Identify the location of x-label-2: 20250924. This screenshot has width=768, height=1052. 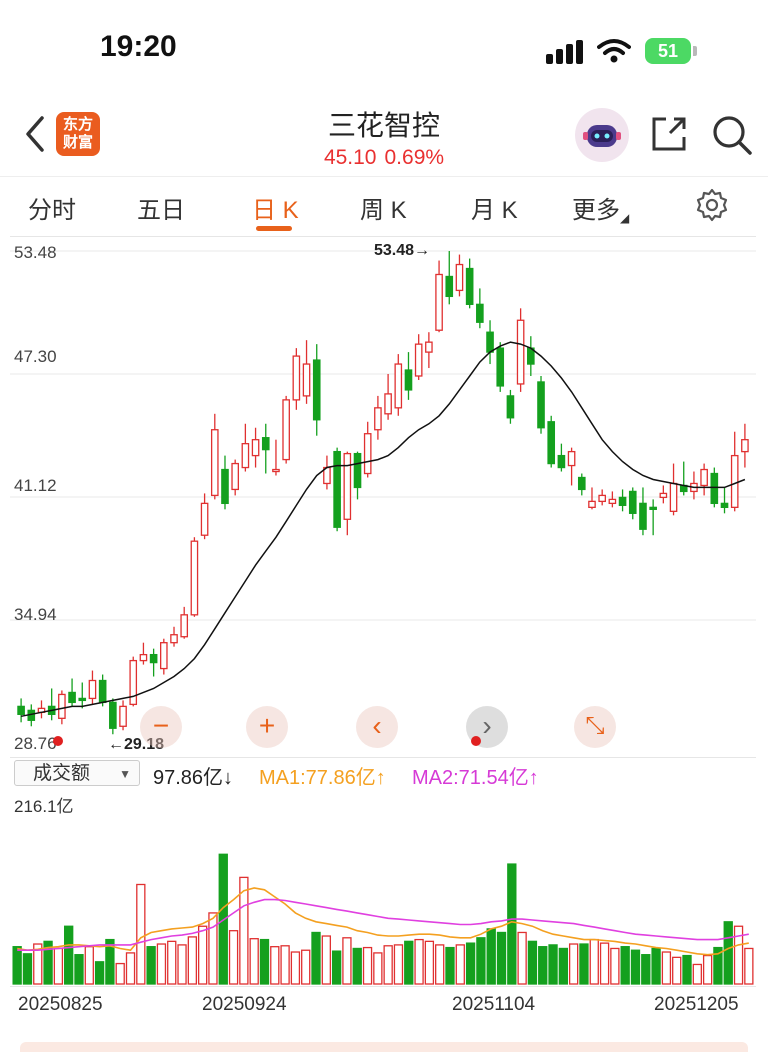
(244, 1004).